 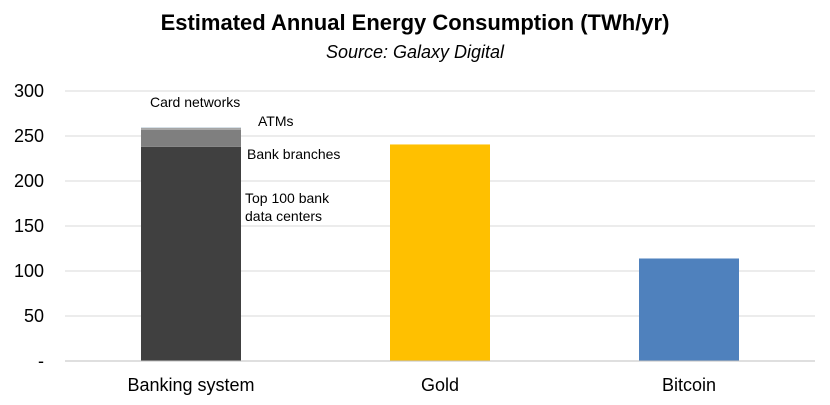 What do you see at coordinates (689, 385) in the screenshot?
I see `x-category-label-bitcoin: Bitcoin` at bounding box center [689, 385].